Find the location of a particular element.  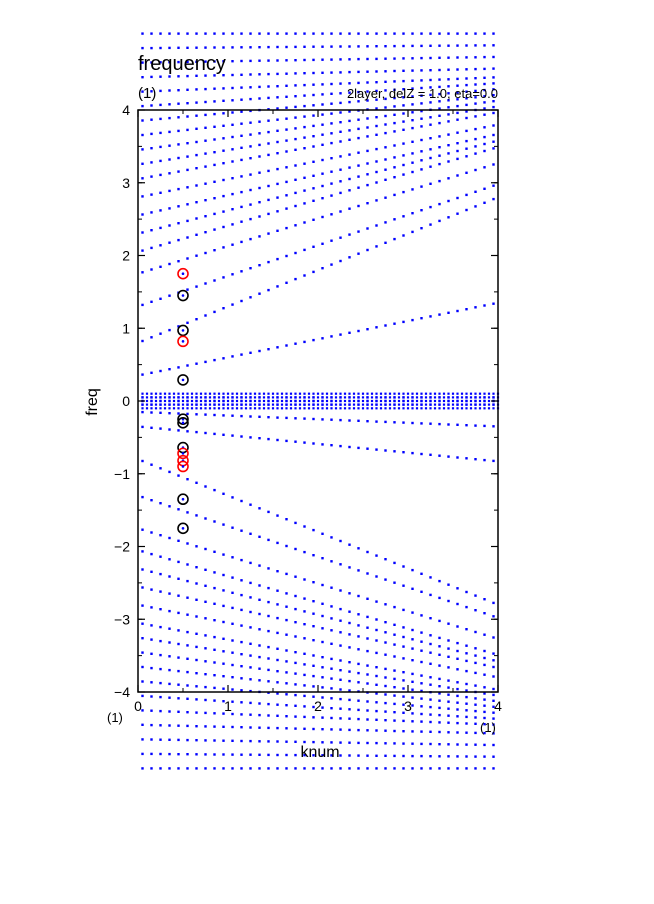

y-tick-label: −1 is located at coordinates (122, 474).